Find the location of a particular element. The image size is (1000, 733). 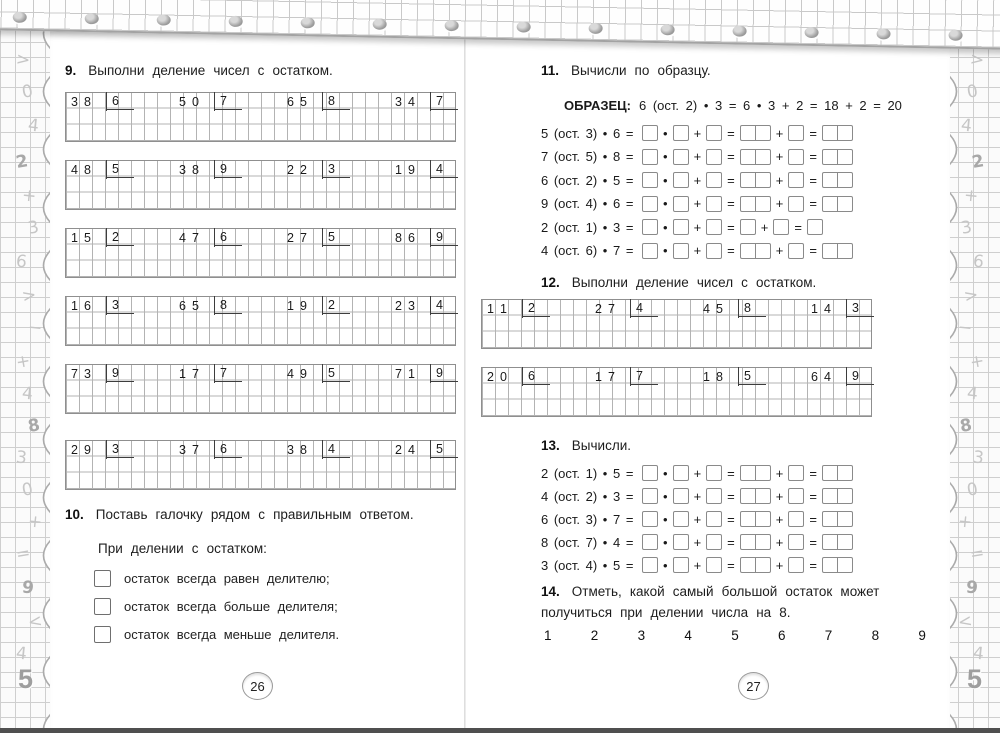

divisor-digit: 4 is located at coordinates (644, 308).